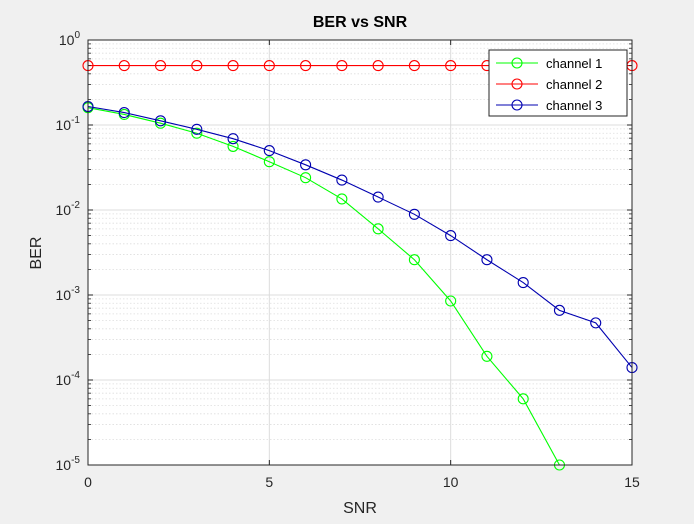  What do you see at coordinates (360, 508) in the screenshot?
I see `x-axis-label: SNR` at bounding box center [360, 508].